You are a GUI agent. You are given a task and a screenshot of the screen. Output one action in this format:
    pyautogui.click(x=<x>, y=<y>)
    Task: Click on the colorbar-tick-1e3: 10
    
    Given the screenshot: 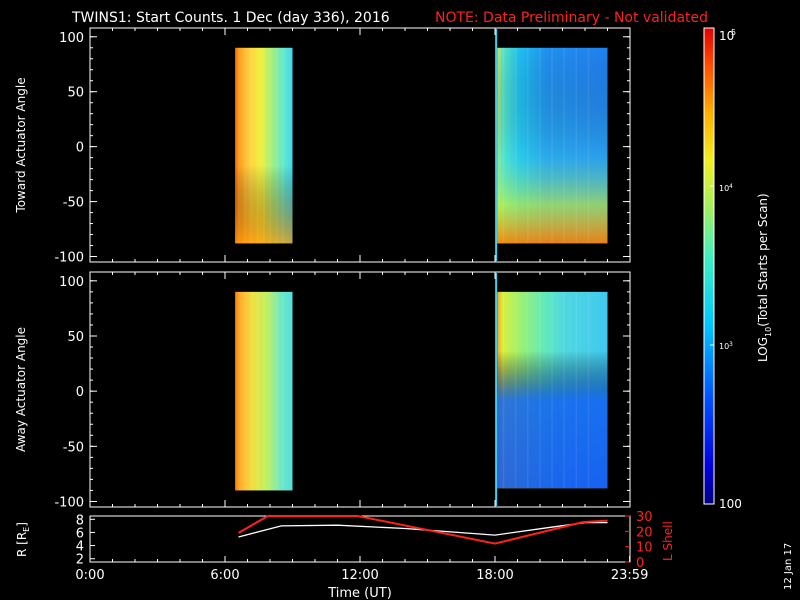 What is the action you would take?
    pyautogui.click(x=724, y=346)
    